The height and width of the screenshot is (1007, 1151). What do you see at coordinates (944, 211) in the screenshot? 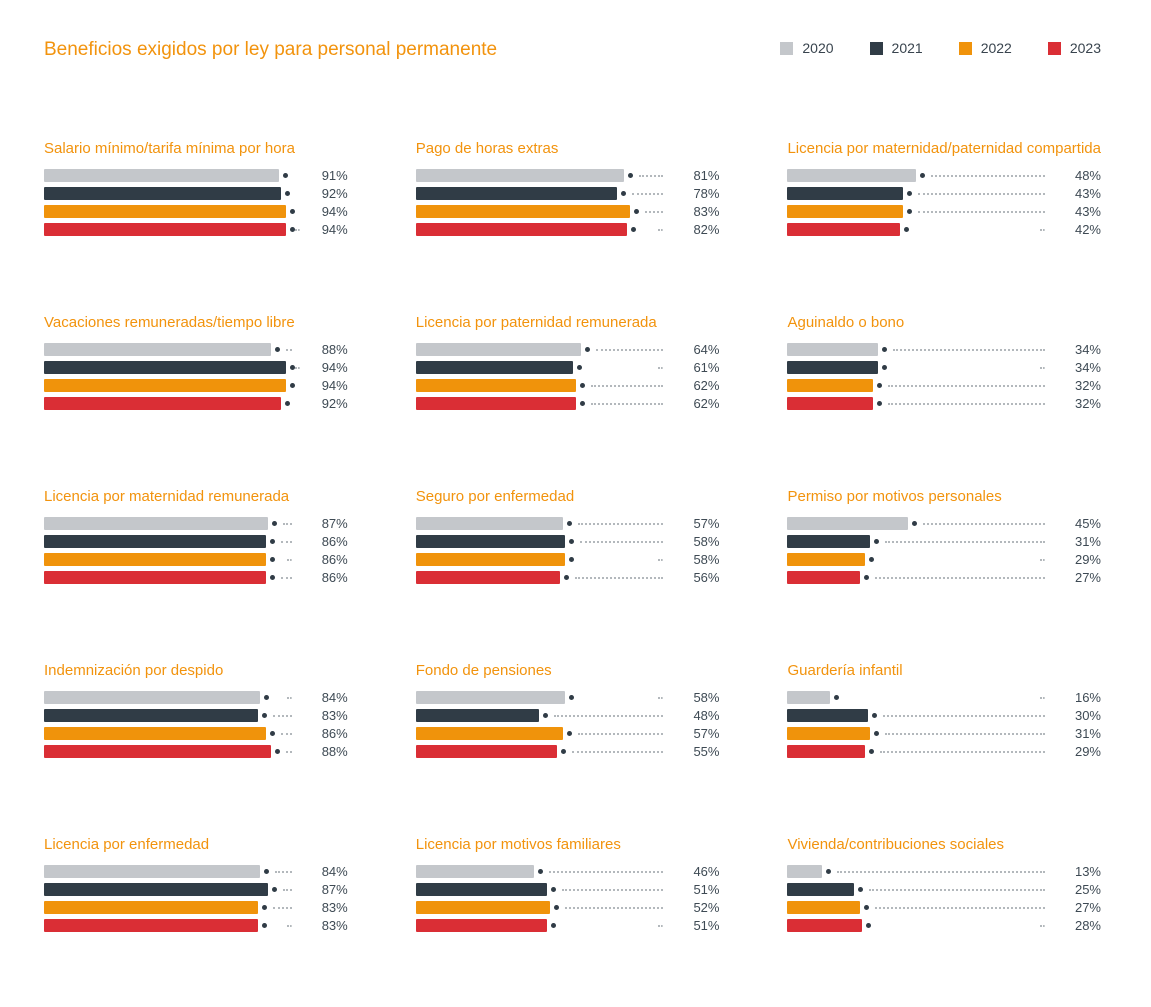
I see `bar-row: 43%` at bounding box center [944, 211].